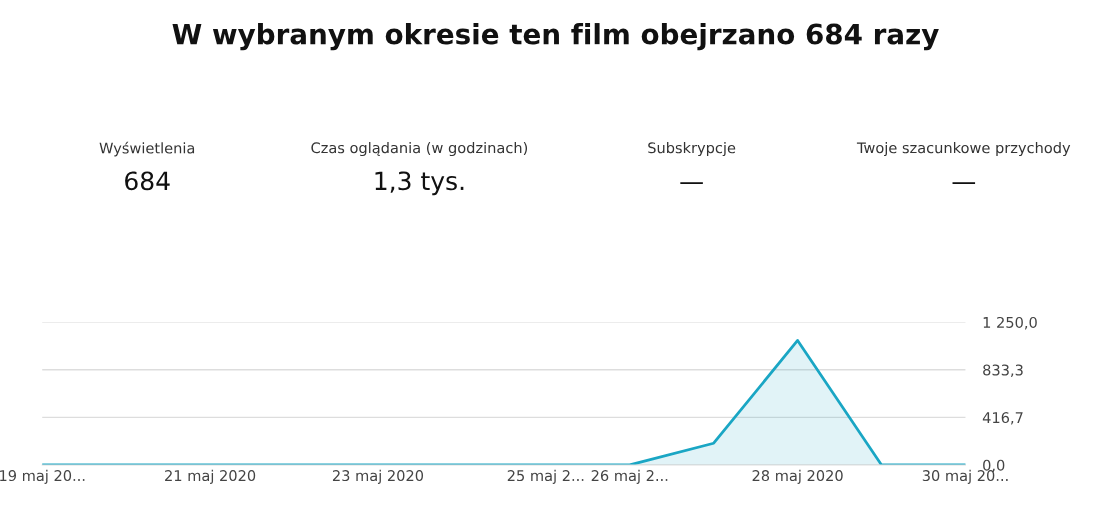  What do you see at coordinates (147, 181) in the screenshot?
I see `text: 684` at bounding box center [147, 181].